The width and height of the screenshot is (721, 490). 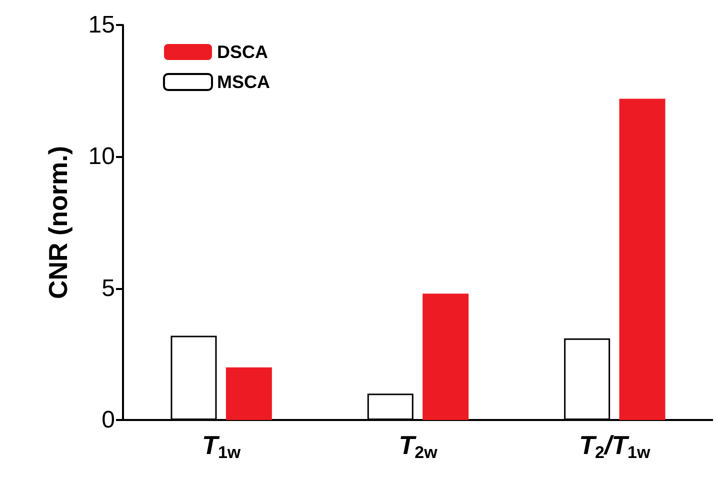 I want to click on y-axis-title: CNR (norm.), so click(x=58, y=223).